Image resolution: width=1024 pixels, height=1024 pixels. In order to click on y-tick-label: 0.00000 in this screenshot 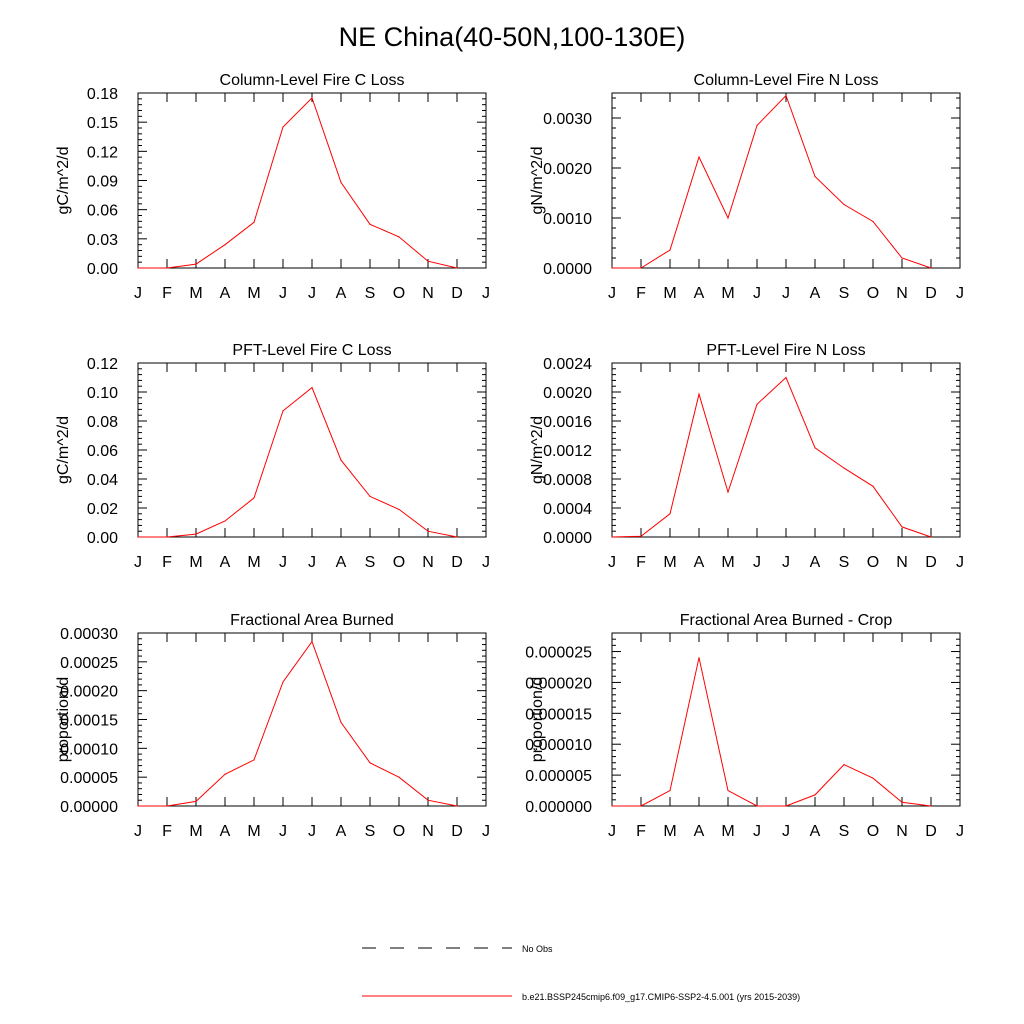, I will do `click(89, 807)`.